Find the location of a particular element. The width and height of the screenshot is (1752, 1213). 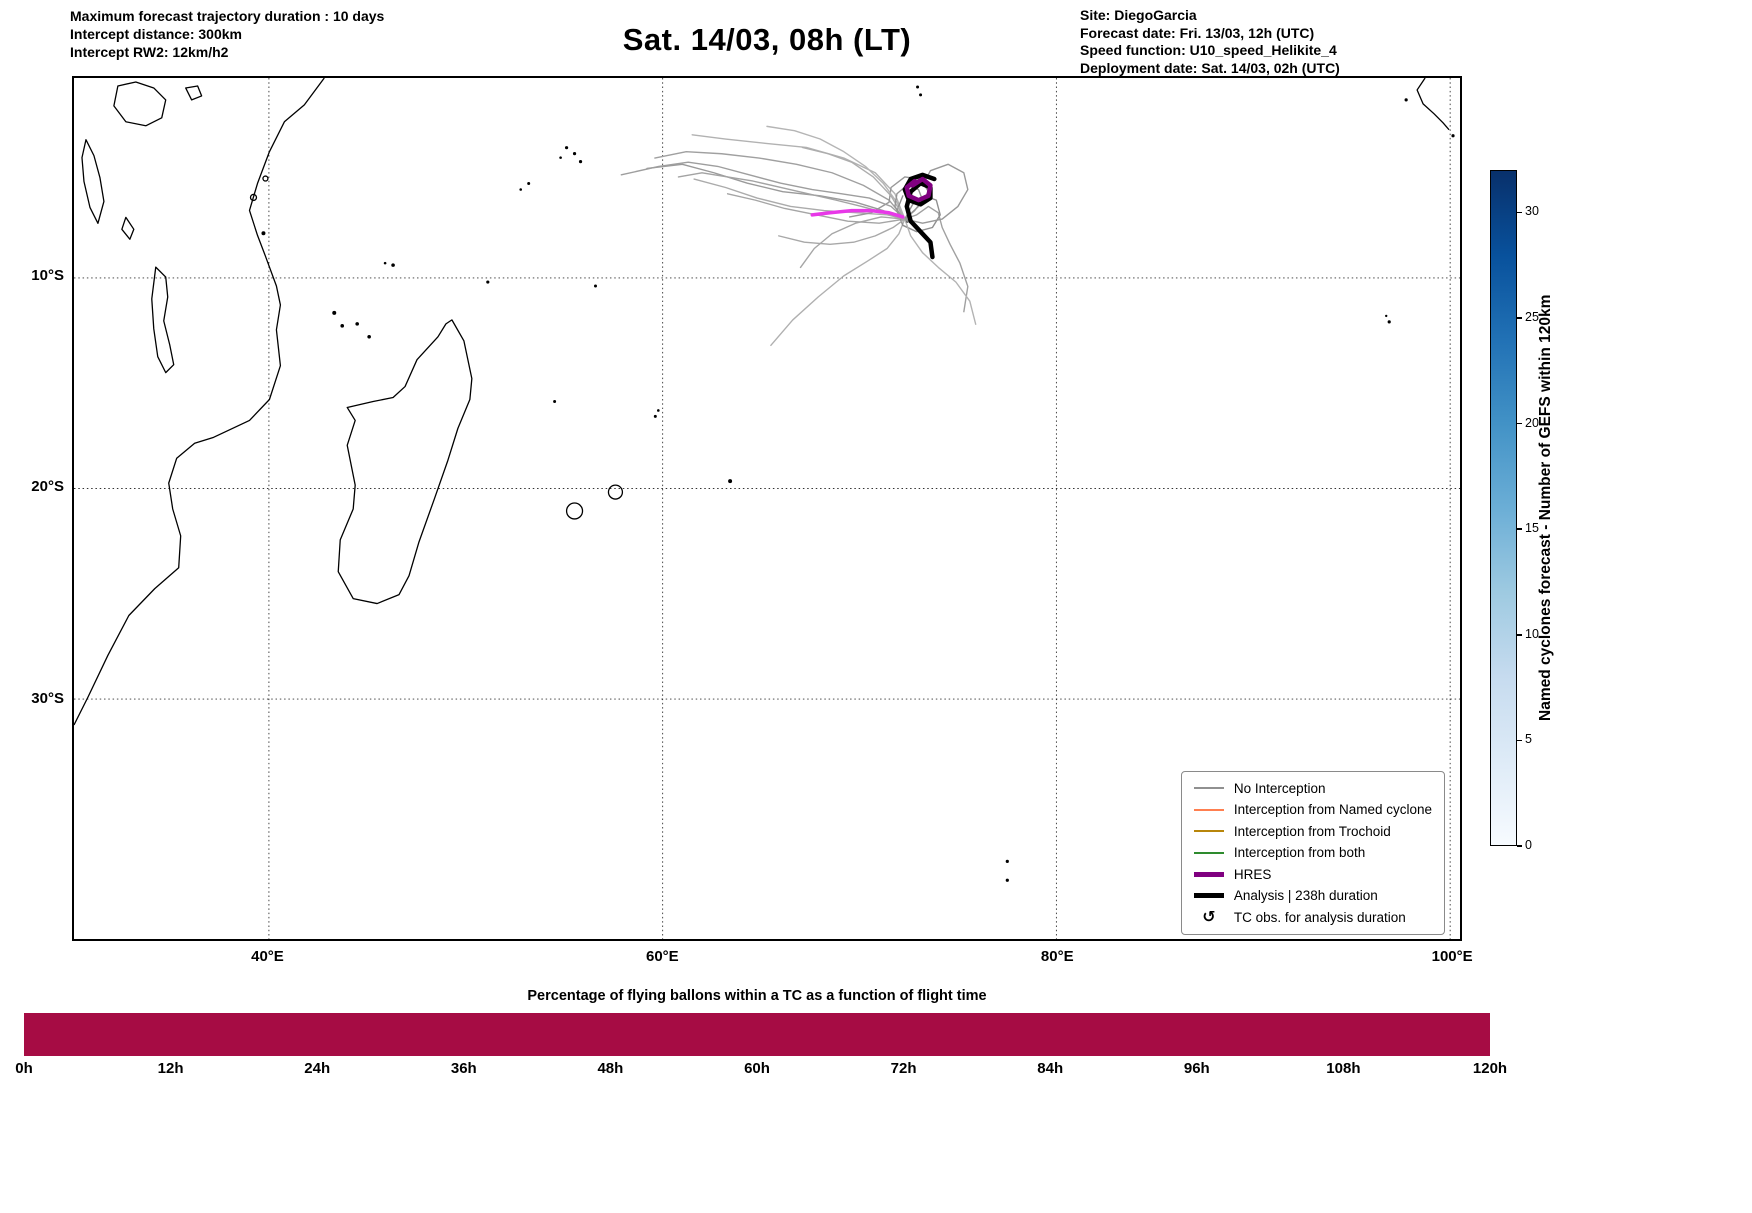

y-tick-label: 20°S is located at coordinates (47, 487).